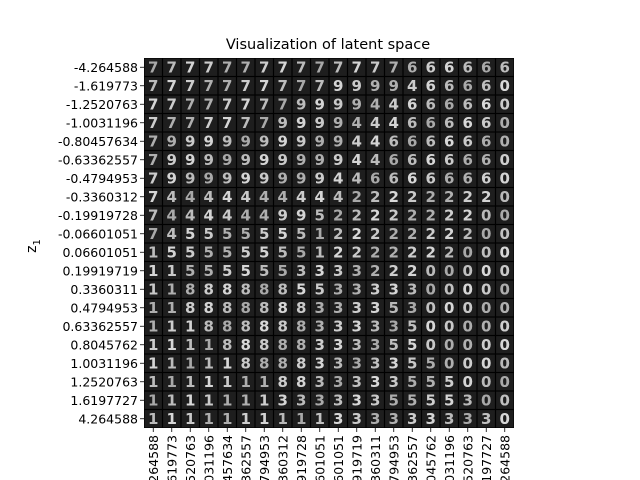 This screenshot has height=480, width=640. I want to click on x-tick-label: 0.4794953, so click(393, 457).